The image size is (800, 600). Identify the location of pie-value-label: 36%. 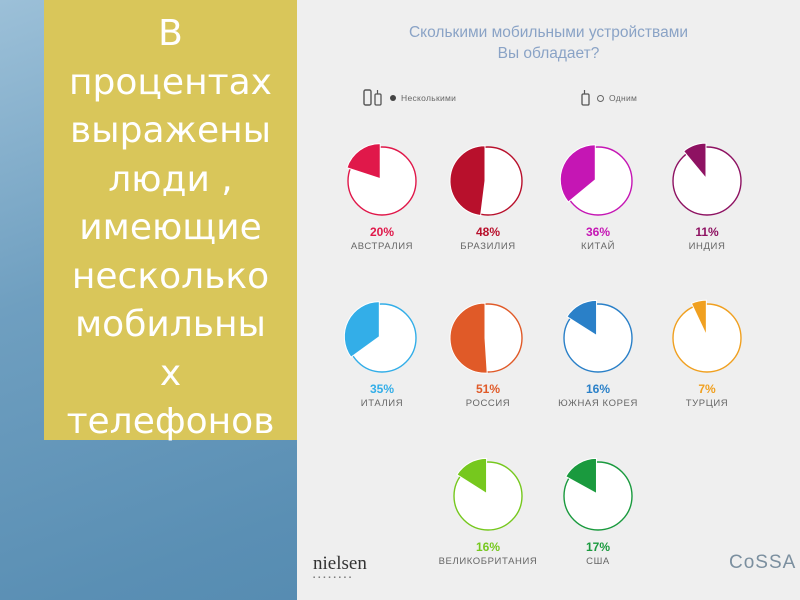
(598, 232).